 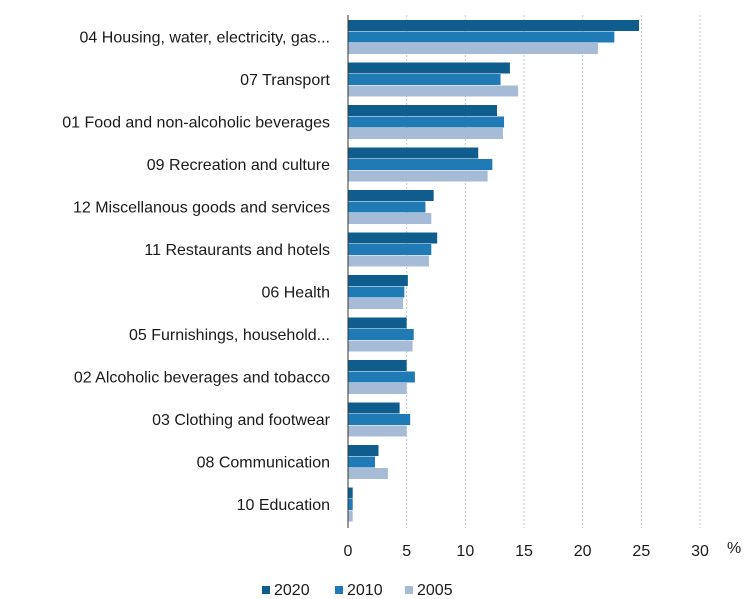 I want to click on x-unit-label: %, so click(x=734, y=548).